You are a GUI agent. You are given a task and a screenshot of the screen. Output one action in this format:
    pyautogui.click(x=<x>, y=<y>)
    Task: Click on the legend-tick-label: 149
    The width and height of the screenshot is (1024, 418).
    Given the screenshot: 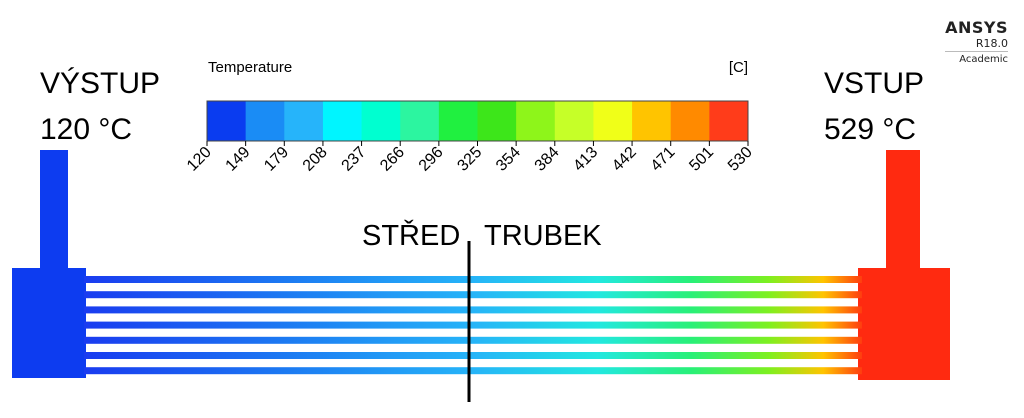 What is the action you would take?
    pyautogui.click(x=238, y=159)
    